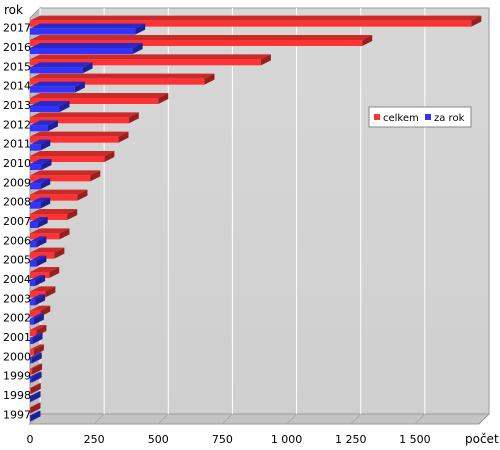 This screenshot has height=450, width=500. I want to click on year-label-2013: 2013, so click(17, 105).